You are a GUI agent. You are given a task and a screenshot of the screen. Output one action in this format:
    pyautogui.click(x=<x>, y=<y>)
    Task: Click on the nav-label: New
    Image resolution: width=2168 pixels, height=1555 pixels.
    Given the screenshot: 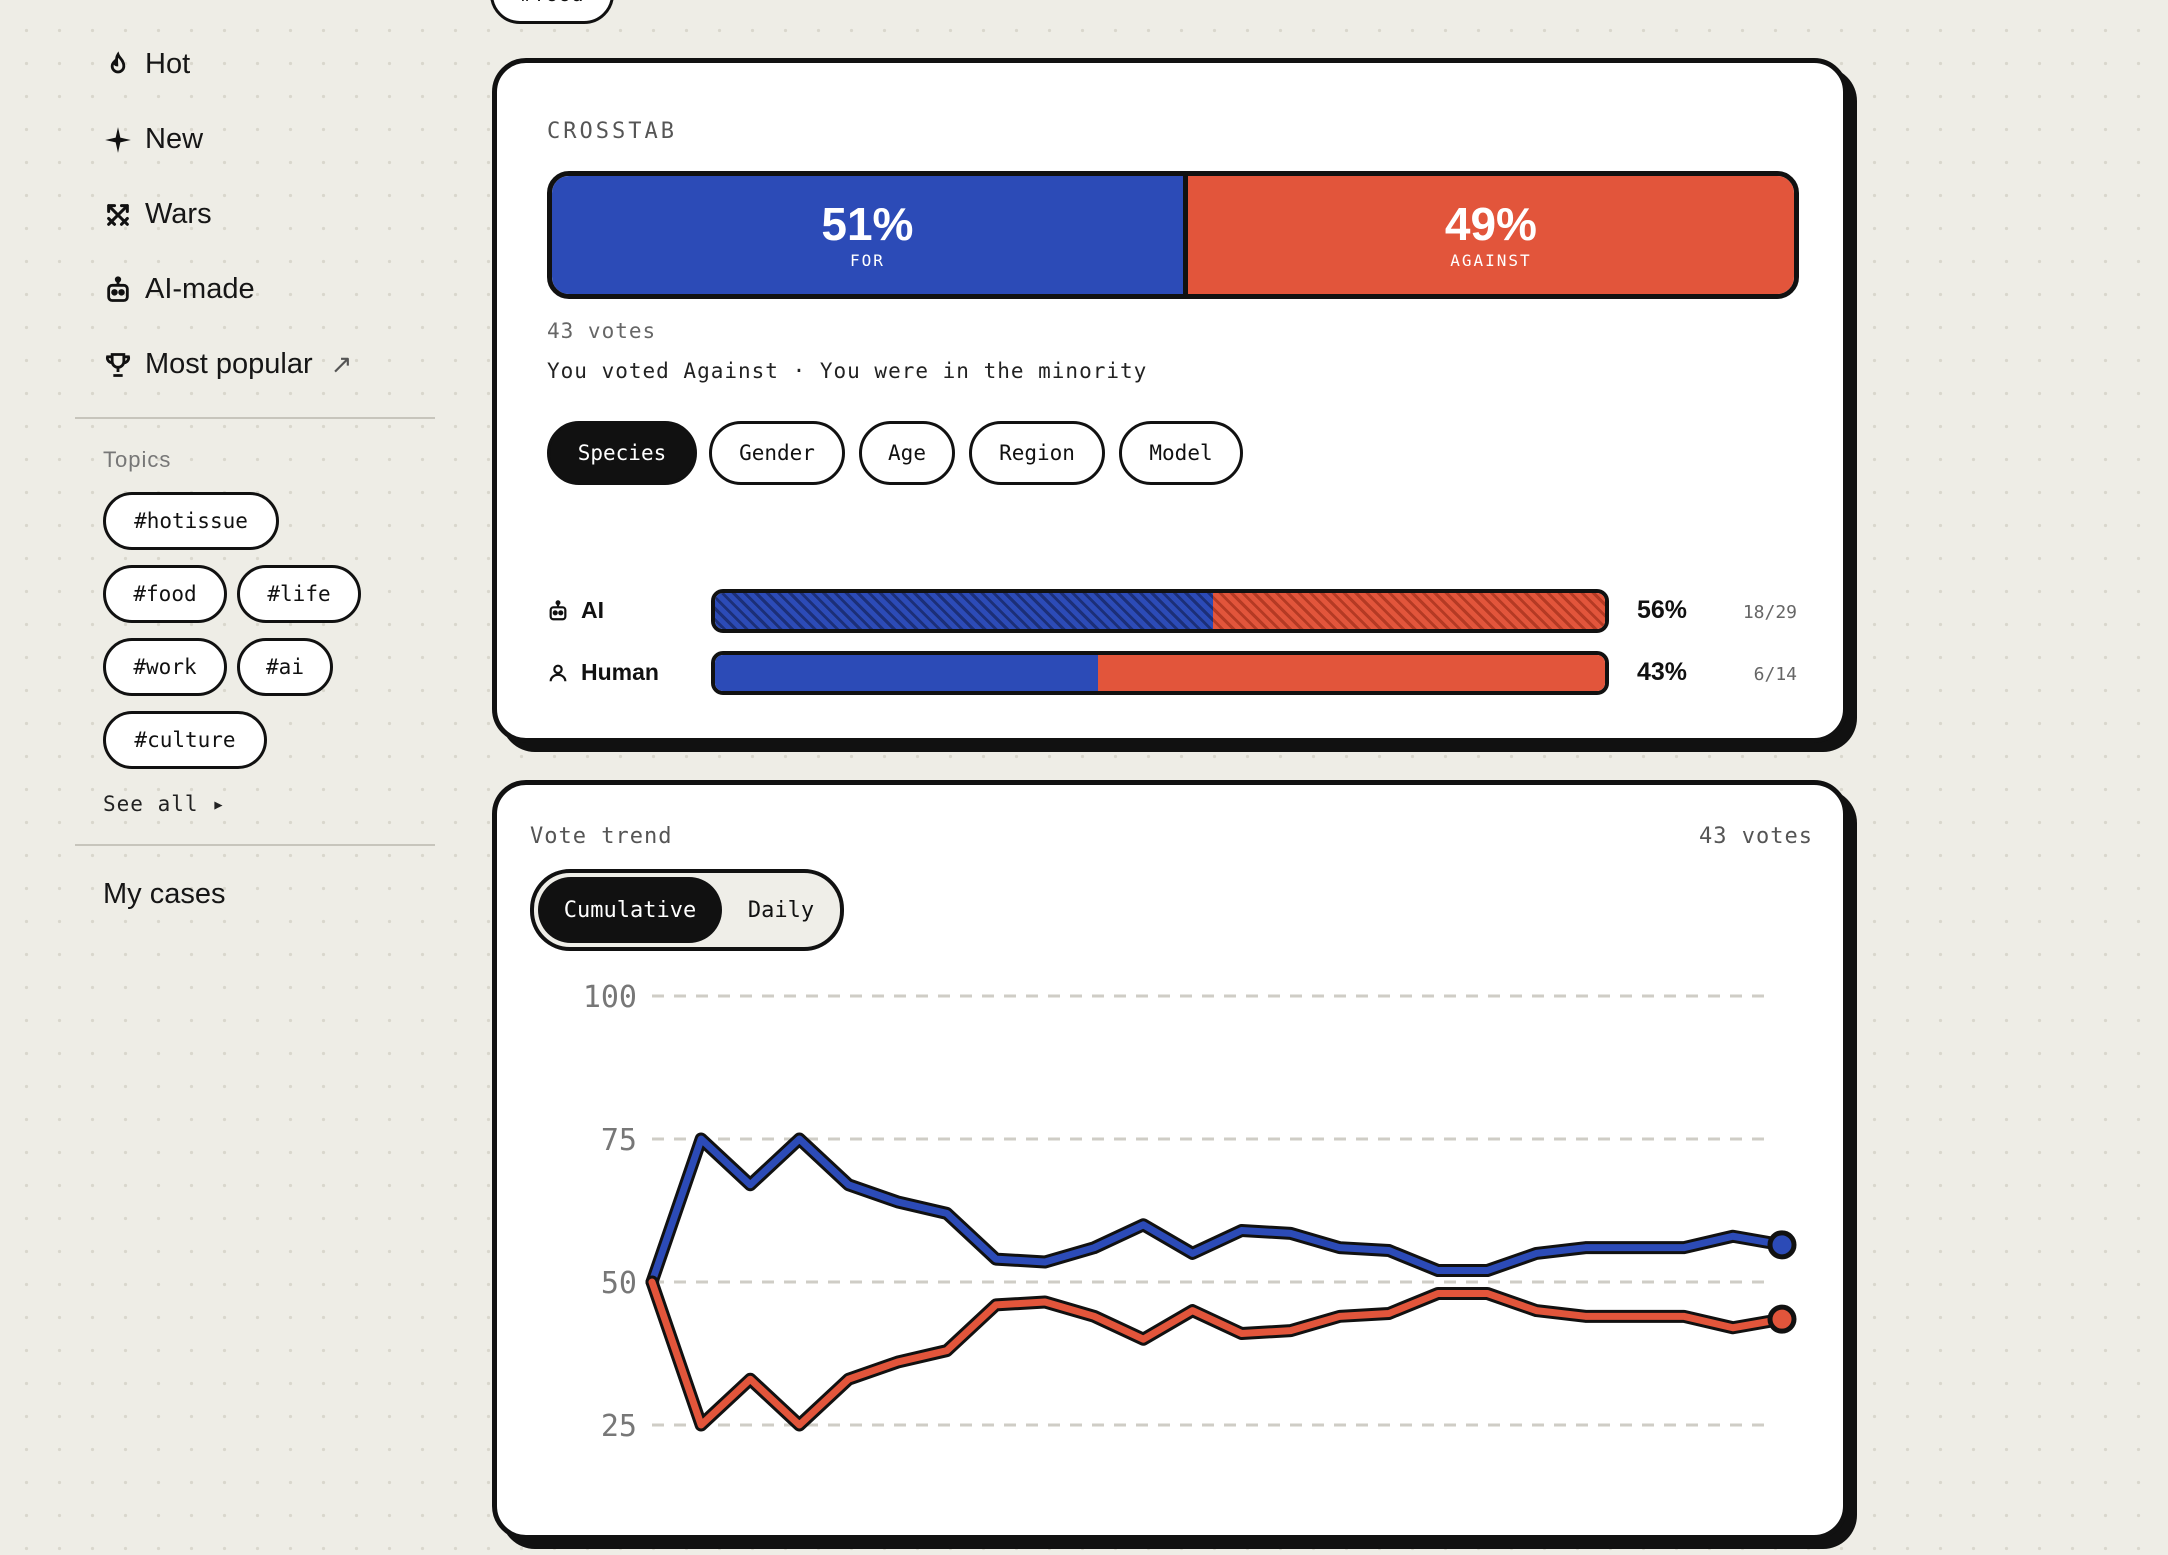 What is the action you would take?
    pyautogui.click(x=174, y=139)
    